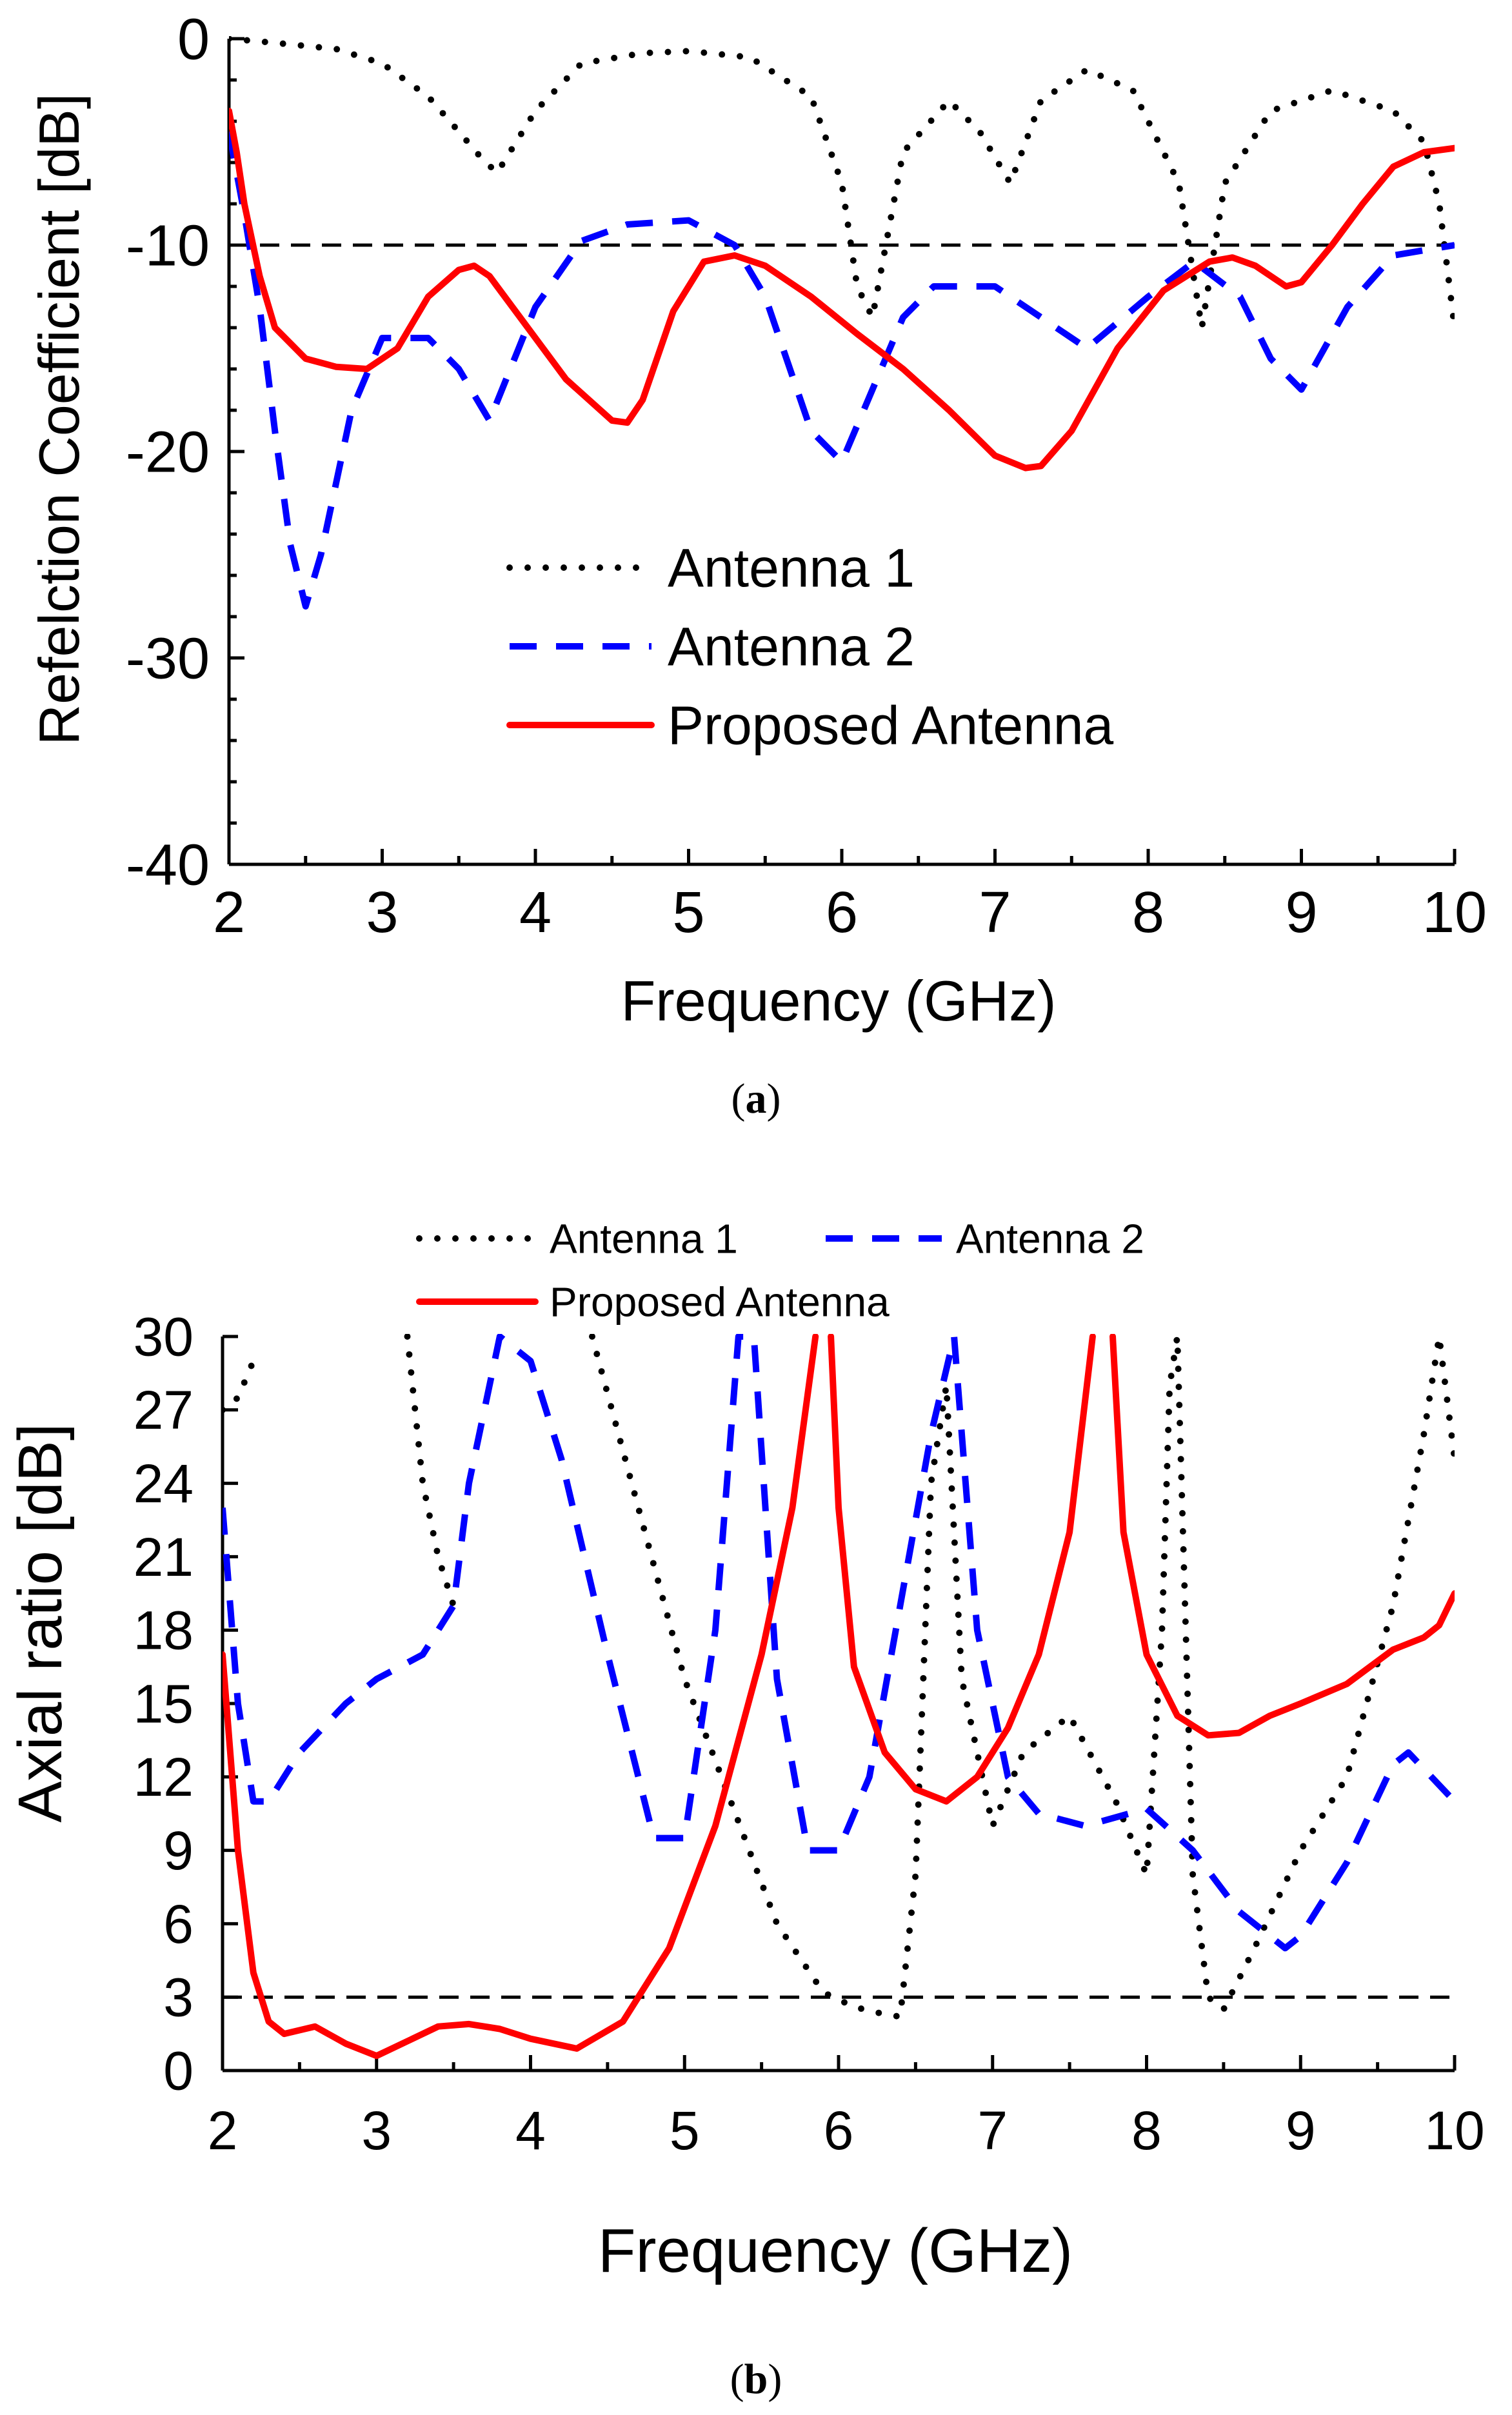 The width and height of the screenshot is (1512, 2415). I want to click on y-tick-label: 30, so click(164, 1337).